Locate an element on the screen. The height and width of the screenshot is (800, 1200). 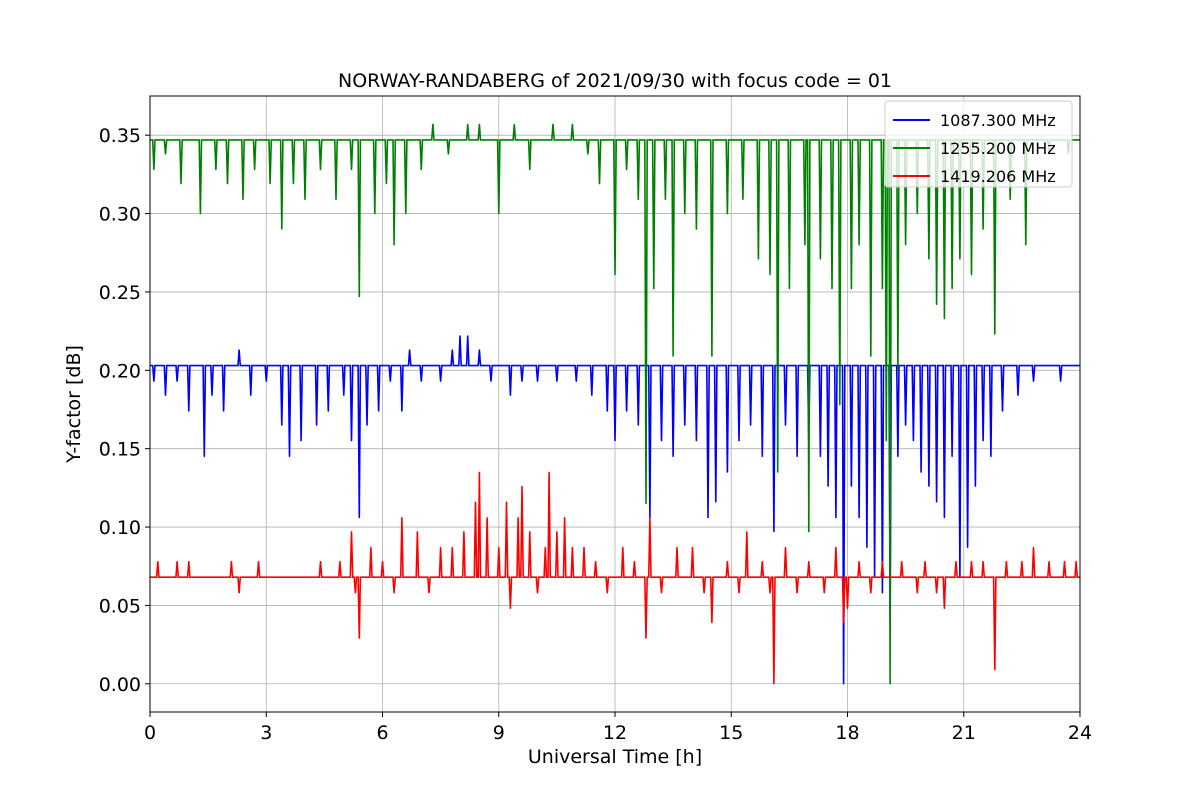
legend: 1087.300 MHz 1255.200 MHz 1419.206 MHz is located at coordinates (978, 144).